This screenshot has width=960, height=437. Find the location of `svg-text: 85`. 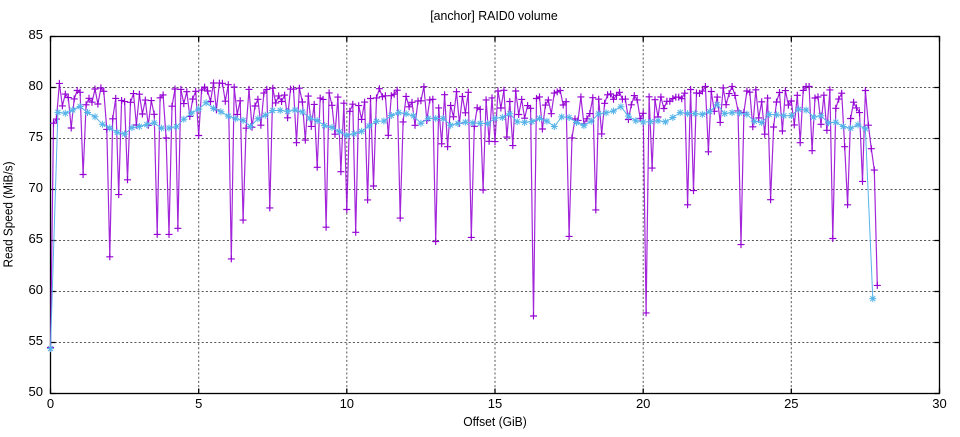

svg-text: 85 is located at coordinates (36, 34).